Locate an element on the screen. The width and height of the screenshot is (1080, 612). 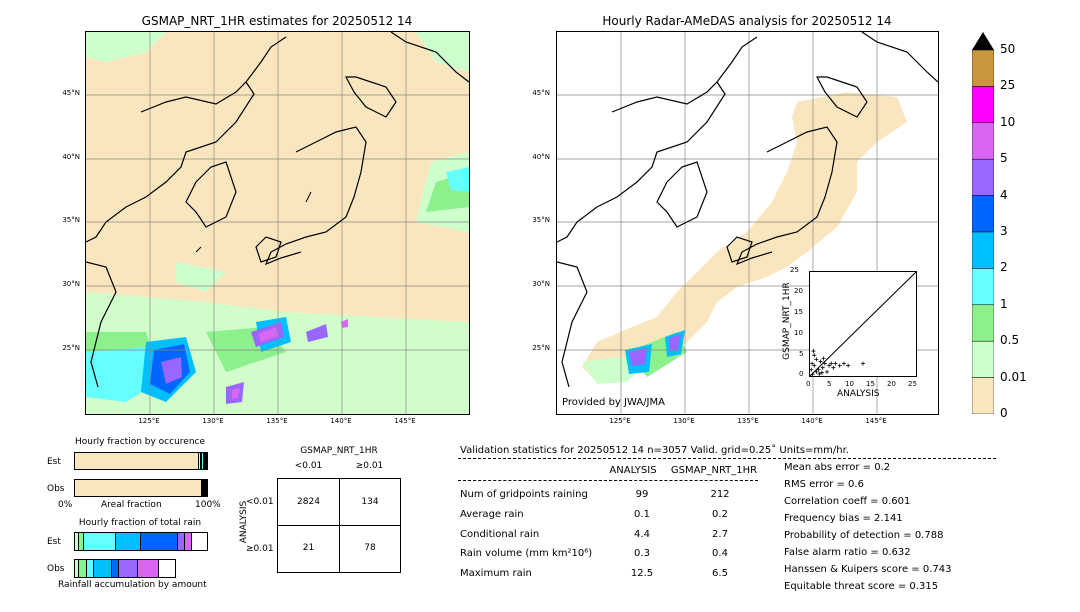
scatter-reference-line is located at coordinates (863, 324).